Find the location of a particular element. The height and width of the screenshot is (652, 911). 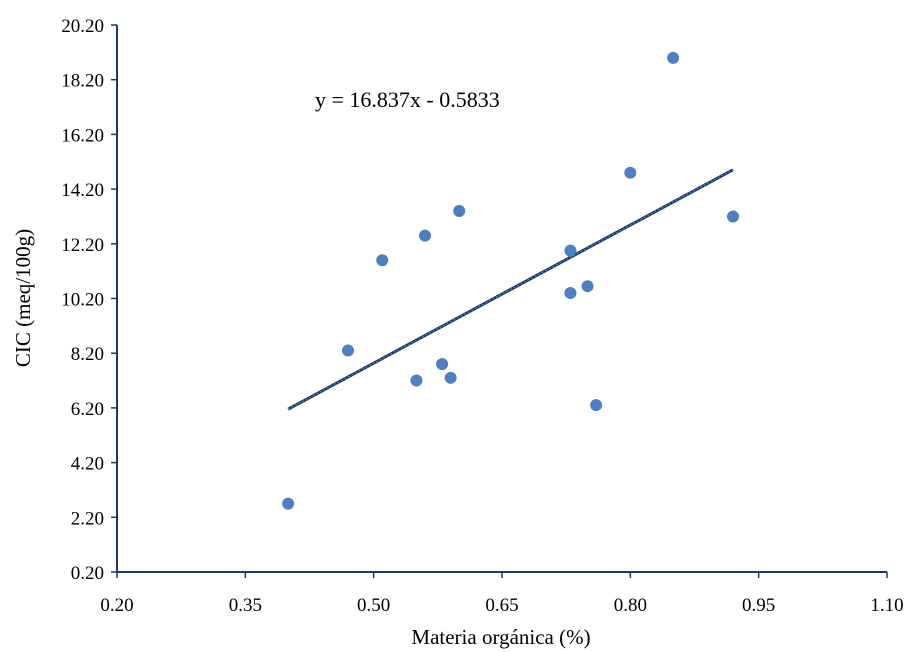

y-tick-label: 18.20 is located at coordinates (82, 81).